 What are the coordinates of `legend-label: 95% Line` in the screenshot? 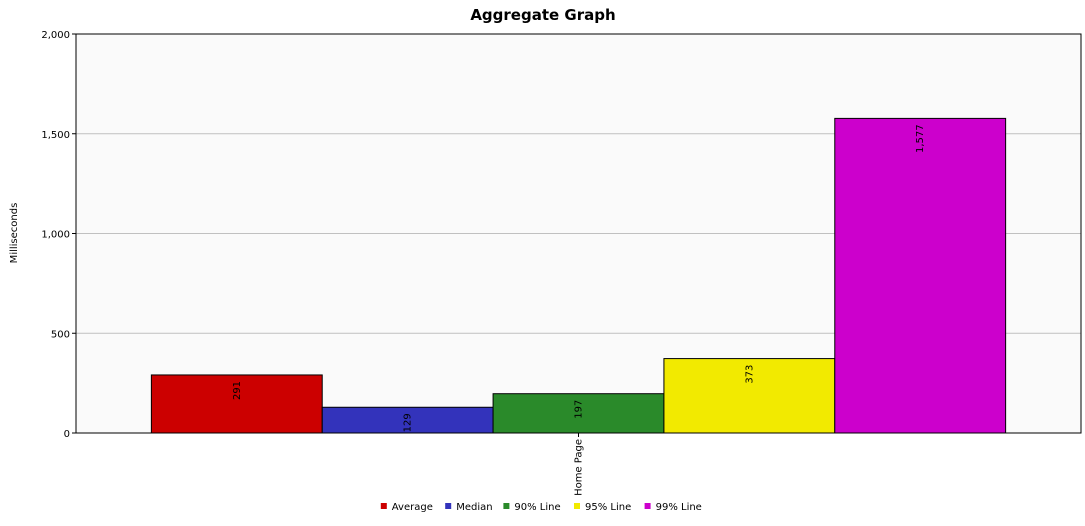 It's located at (608, 507).